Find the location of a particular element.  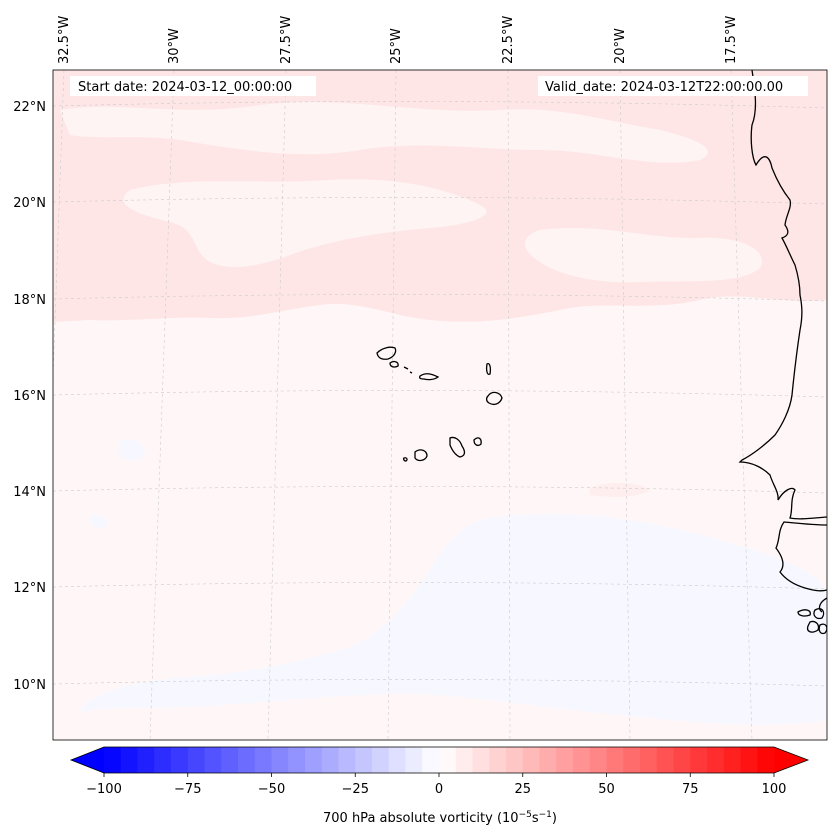

lat-label: 10°N is located at coordinates (29, 685).